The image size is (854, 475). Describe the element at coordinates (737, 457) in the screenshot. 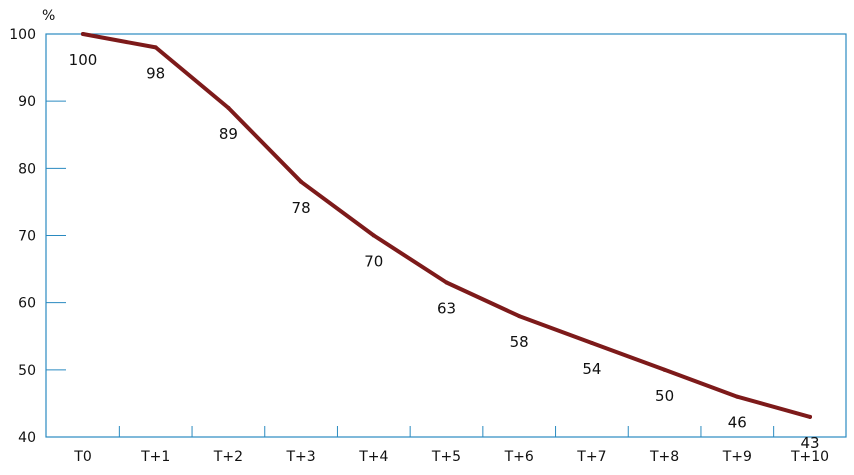

I see `x-tick-label: T+9` at that location.